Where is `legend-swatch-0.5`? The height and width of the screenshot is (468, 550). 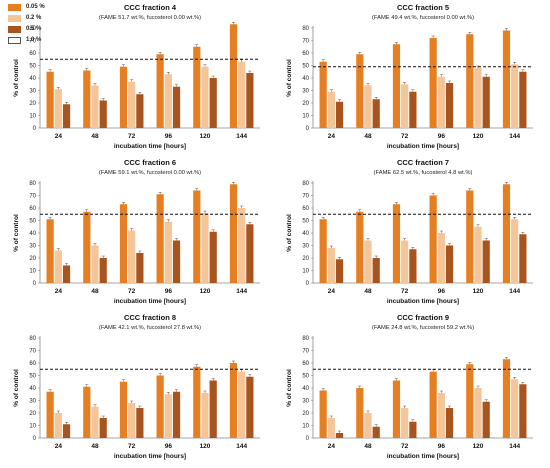
legend-swatch-0.5 is located at coordinates (14, 29).